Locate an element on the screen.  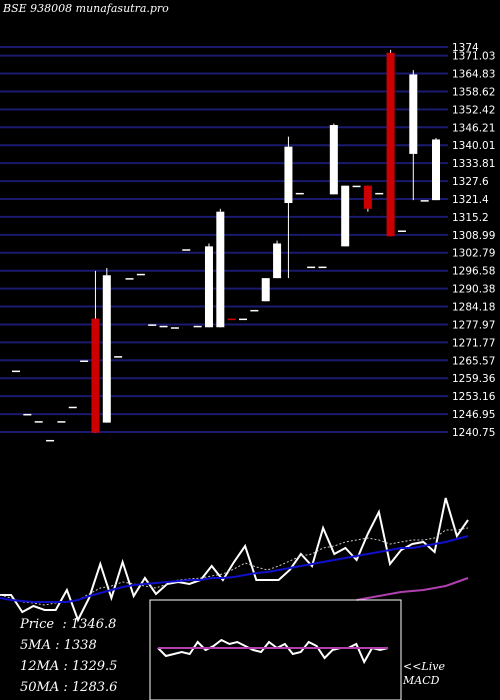
legend-5ma-value: 1338 is located at coordinates (80, 645).